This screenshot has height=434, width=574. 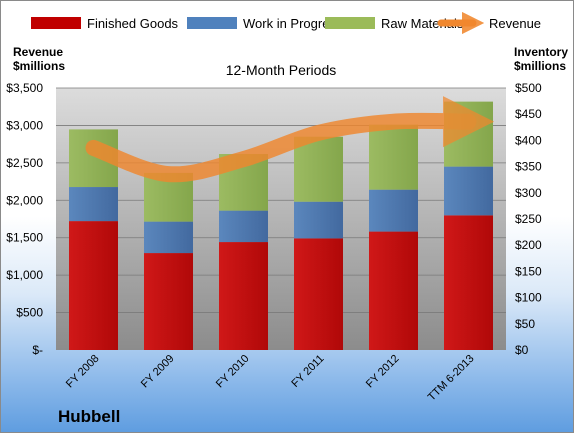 I want to click on company-name: Hubbell, so click(x=89, y=416).